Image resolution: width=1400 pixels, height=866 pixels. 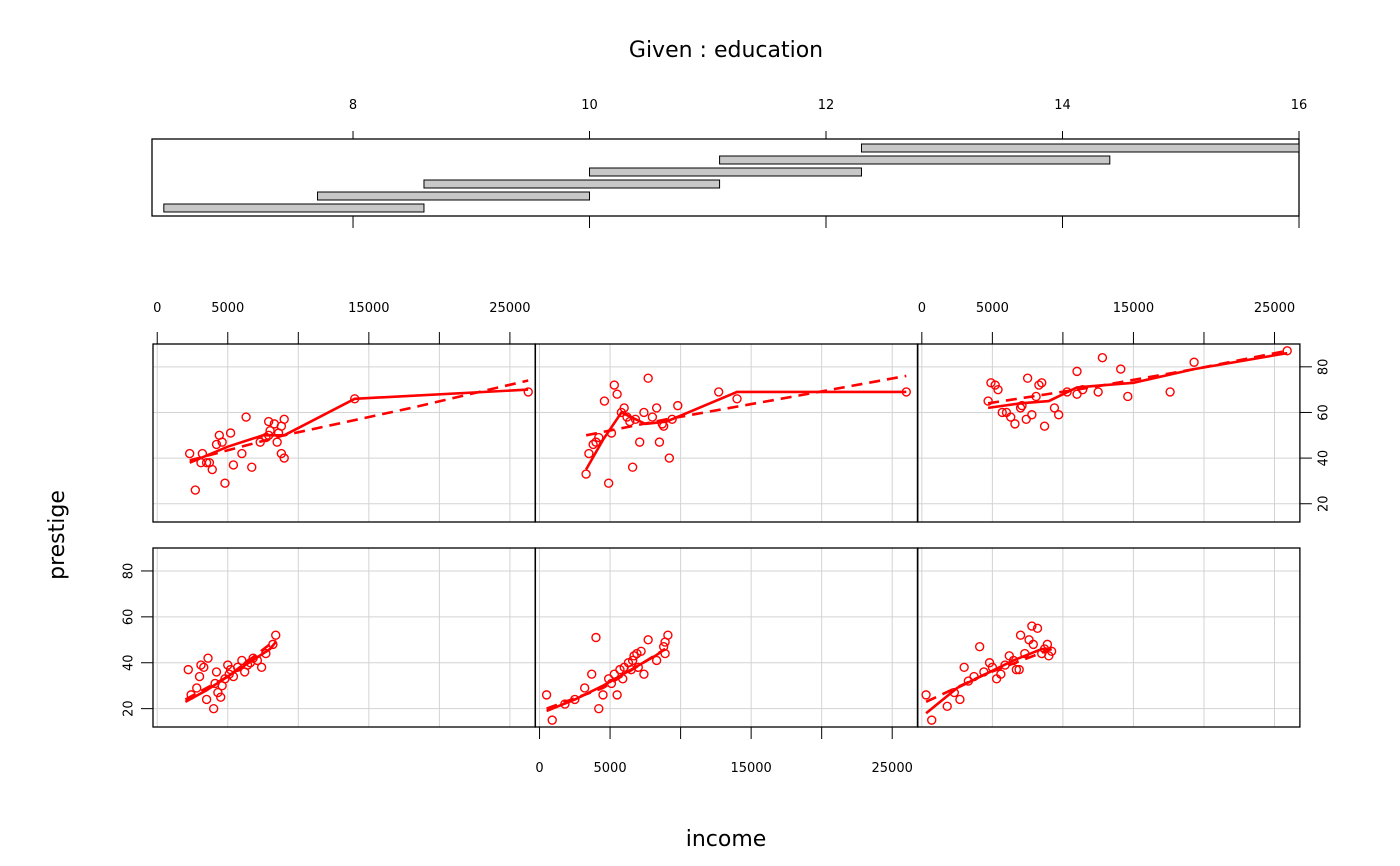 I want to click on given-tick-label: 10, so click(x=589, y=105).